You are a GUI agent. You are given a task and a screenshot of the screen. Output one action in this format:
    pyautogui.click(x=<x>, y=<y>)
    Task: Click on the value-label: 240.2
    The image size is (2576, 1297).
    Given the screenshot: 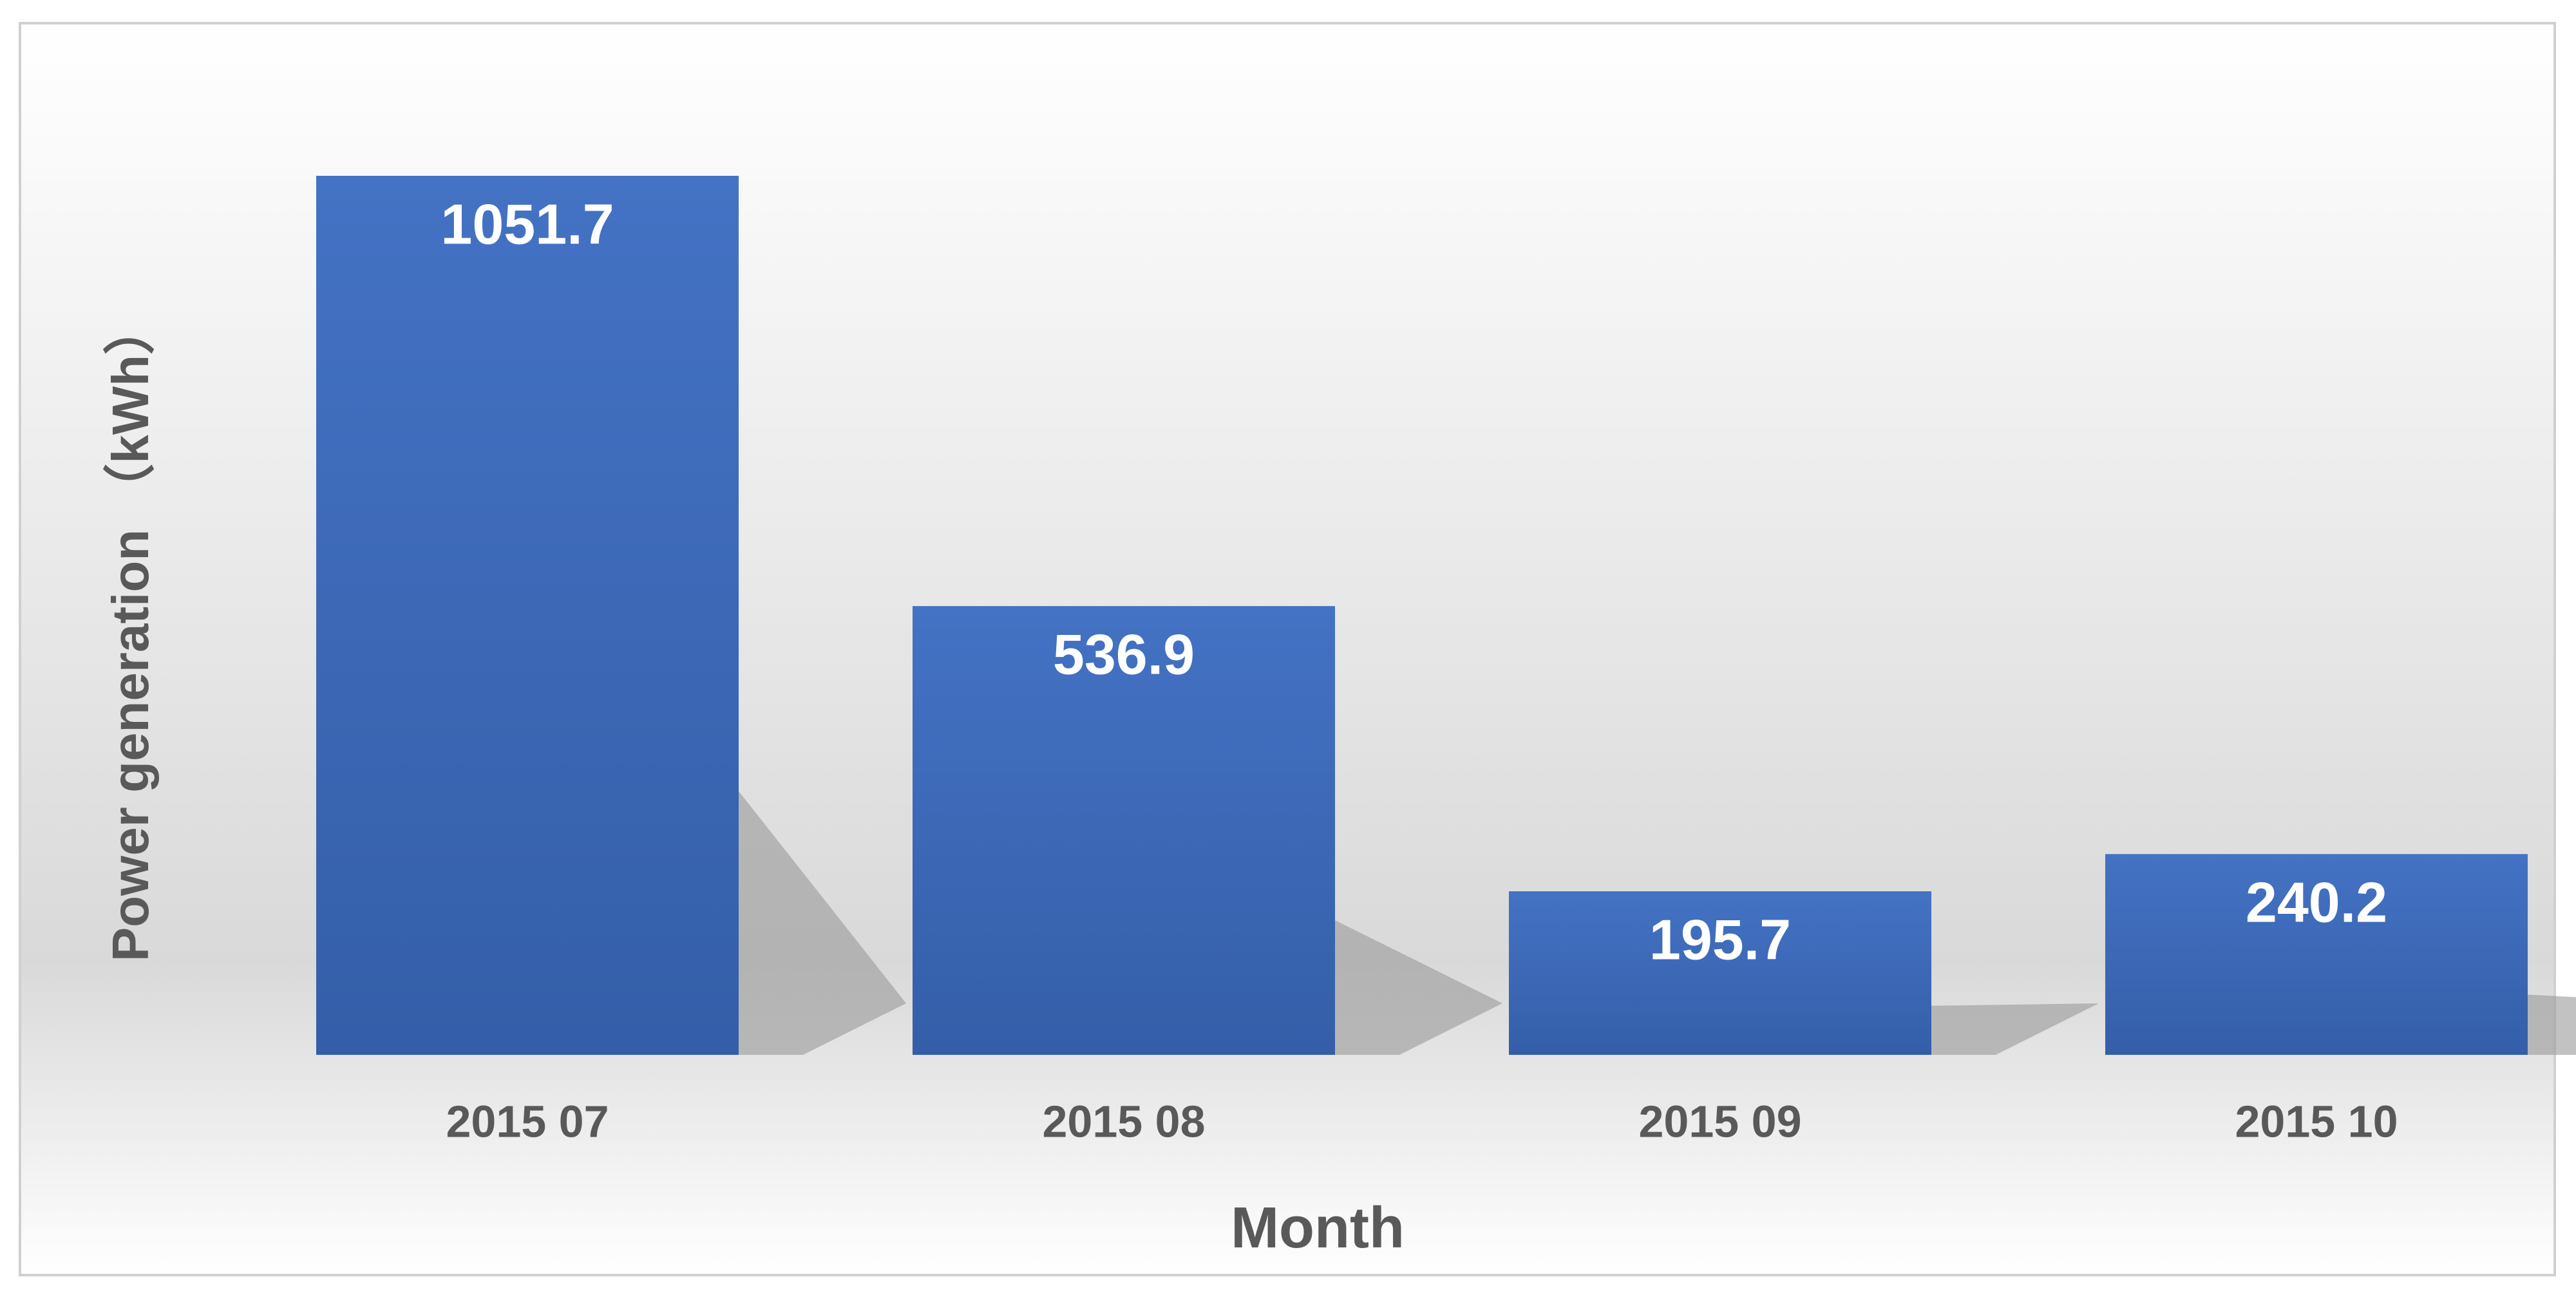 What is the action you would take?
    pyautogui.click(x=2316, y=902)
    